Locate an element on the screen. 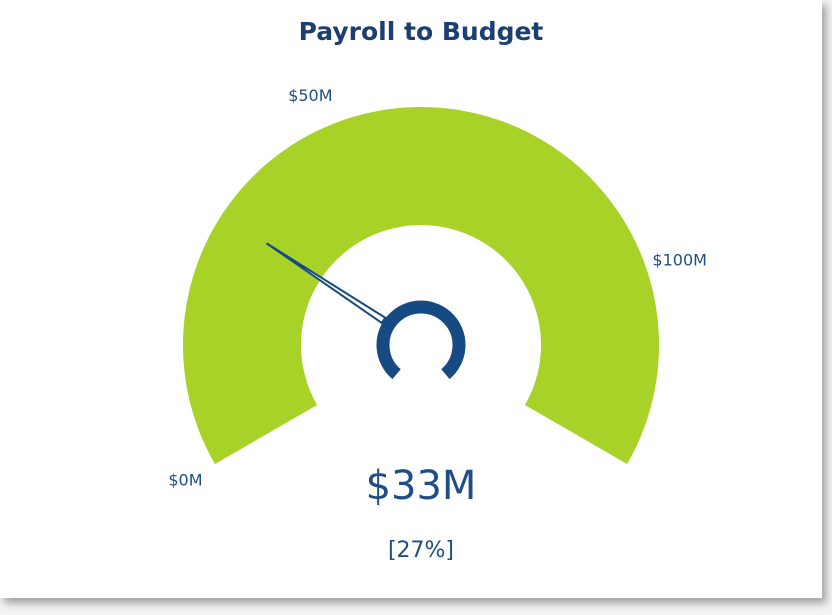  value-label: $33M is located at coordinates (421, 486).